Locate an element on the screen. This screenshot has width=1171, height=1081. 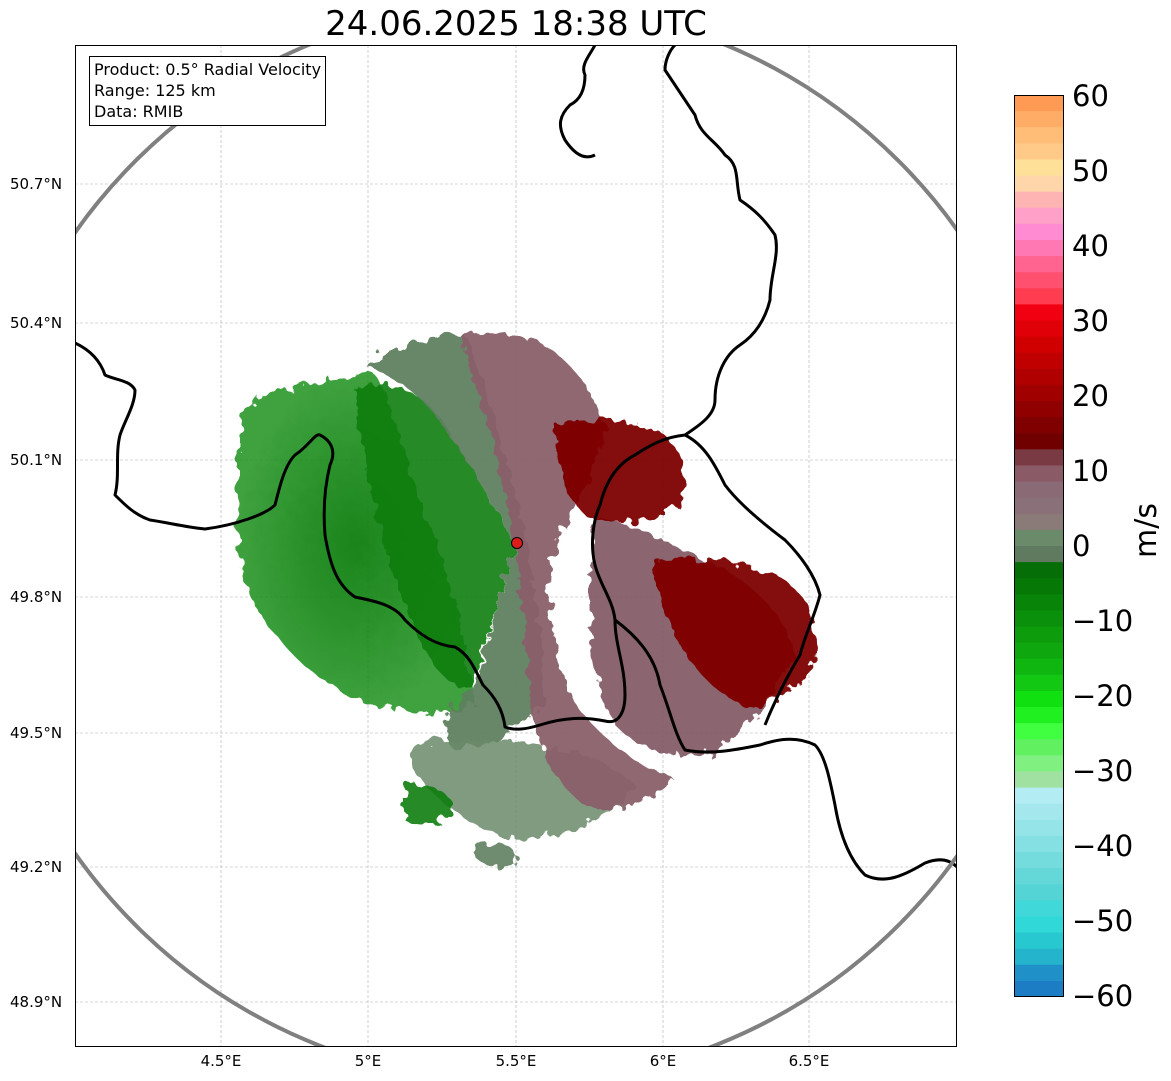
range-label: Range: 125 km is located at coordinates (155, 90).